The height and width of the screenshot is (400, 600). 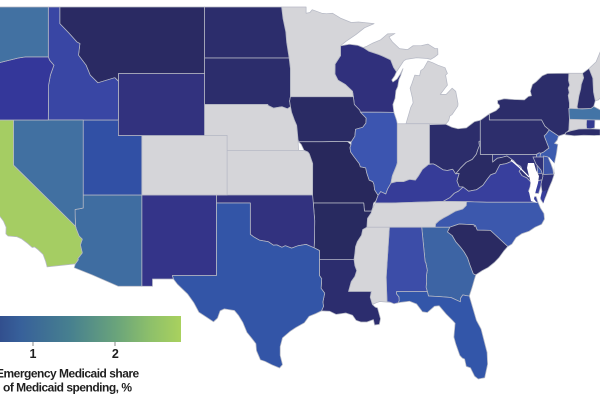 What do you see at coordinates (115, 354) in the screenshot?
I see `svg-text: 2` at bounding box center [115, 354].